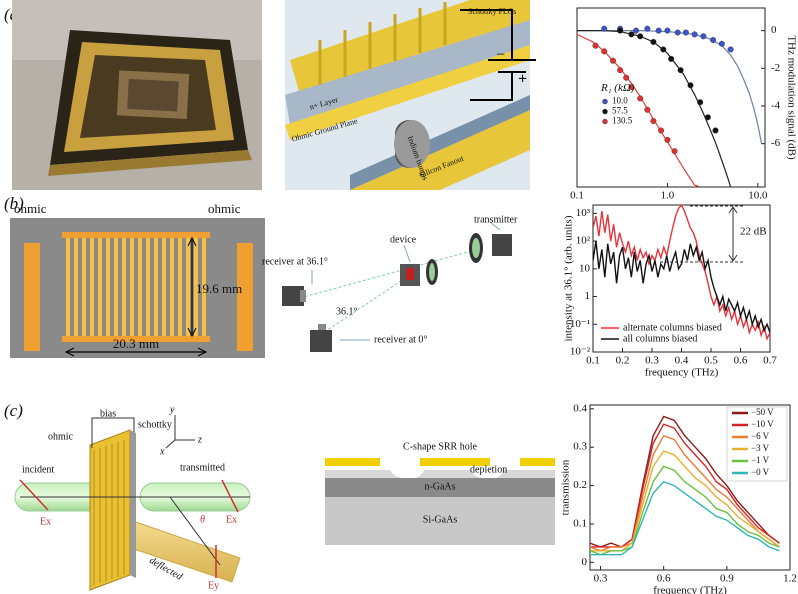 The width and height of the screenshot is (798, 594). I want to click on y-tick-label: 10, so click(585, 268).